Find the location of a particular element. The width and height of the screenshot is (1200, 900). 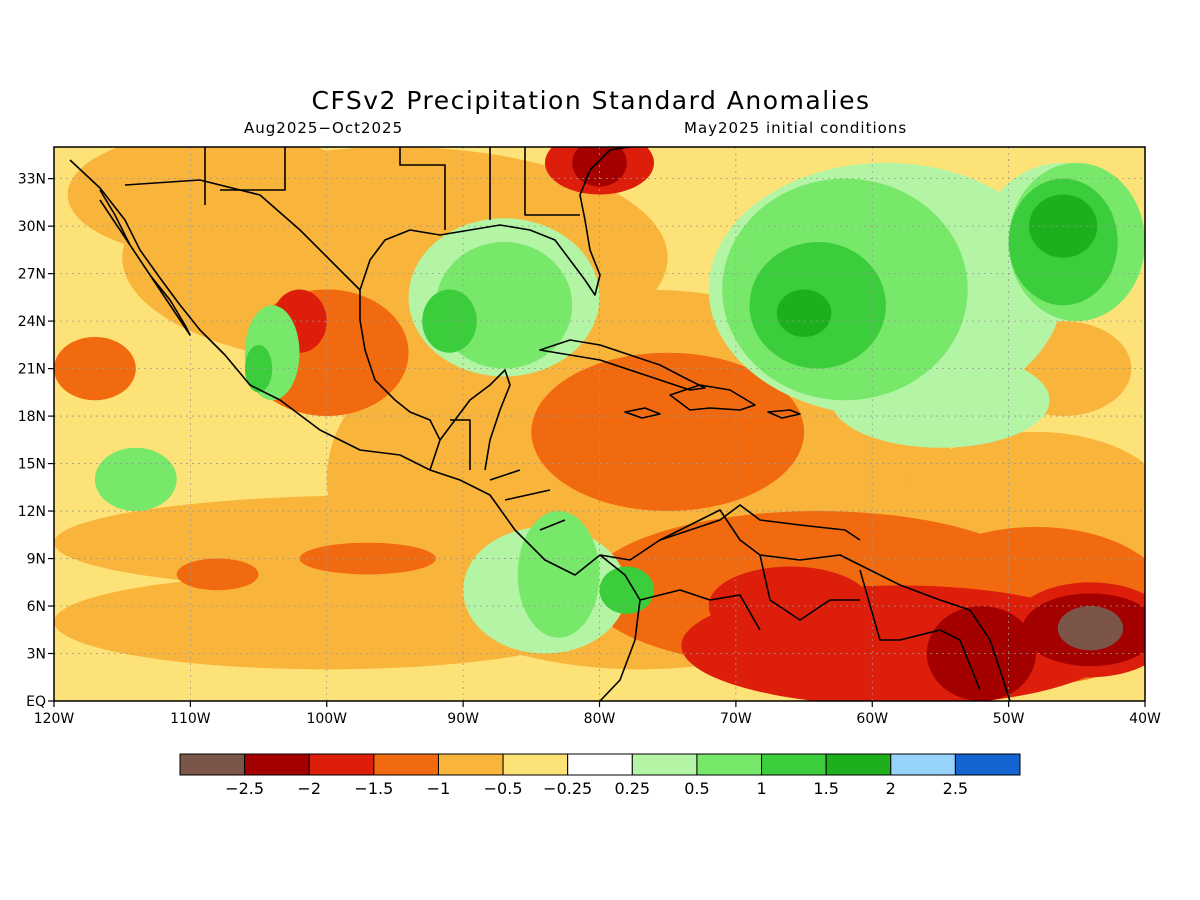

lon-tick-label: 50W is located at coordinates (1009, 719).